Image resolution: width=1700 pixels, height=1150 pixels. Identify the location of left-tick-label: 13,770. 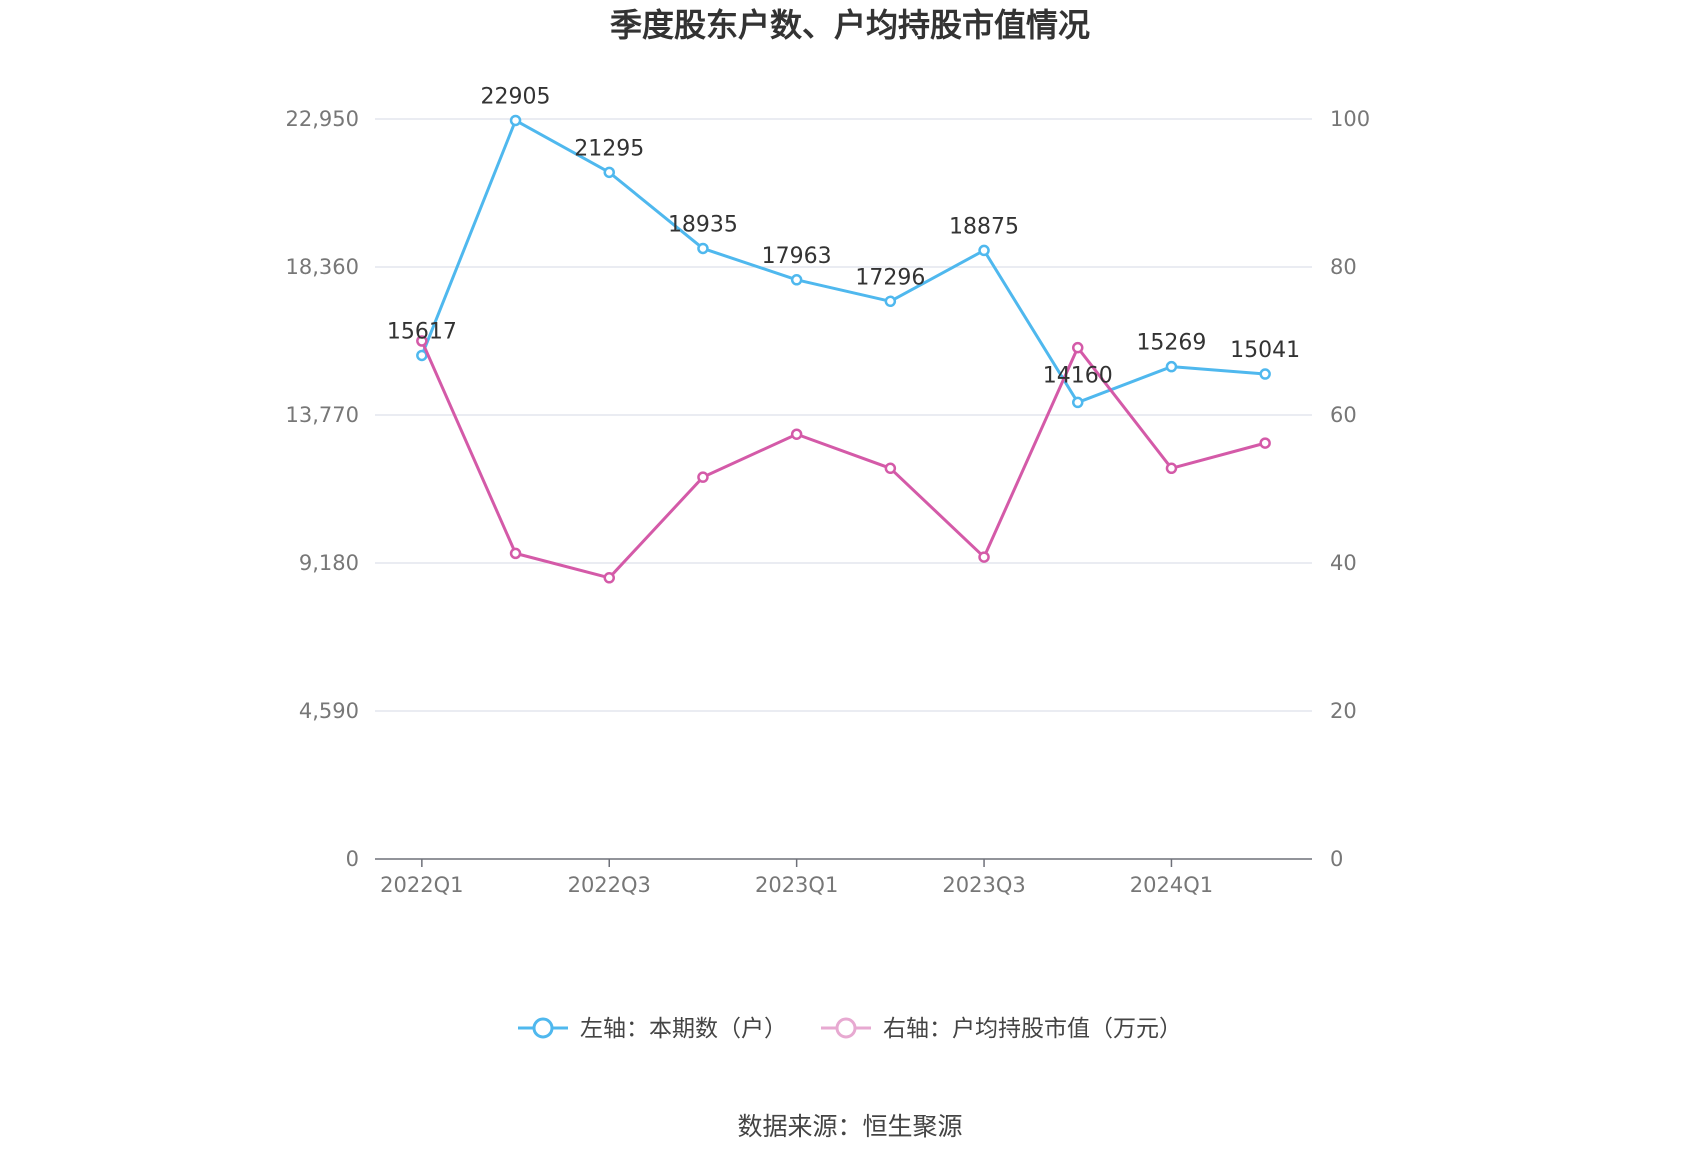
(322, 415).